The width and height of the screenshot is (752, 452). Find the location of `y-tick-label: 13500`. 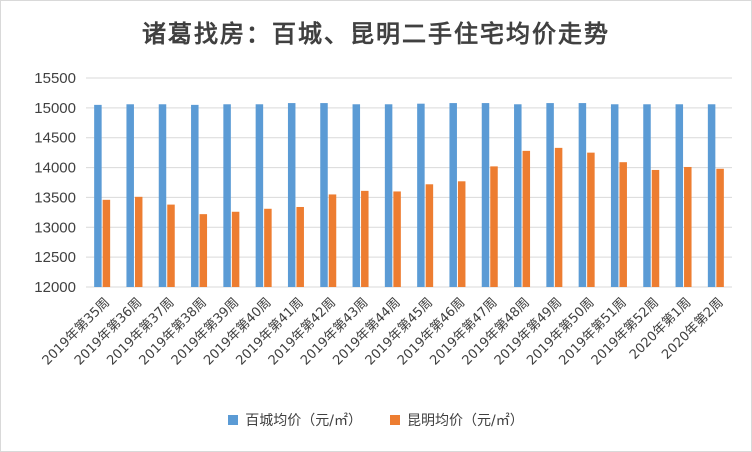

y-tick-label: 13500 is located at coordinates (55, 197).